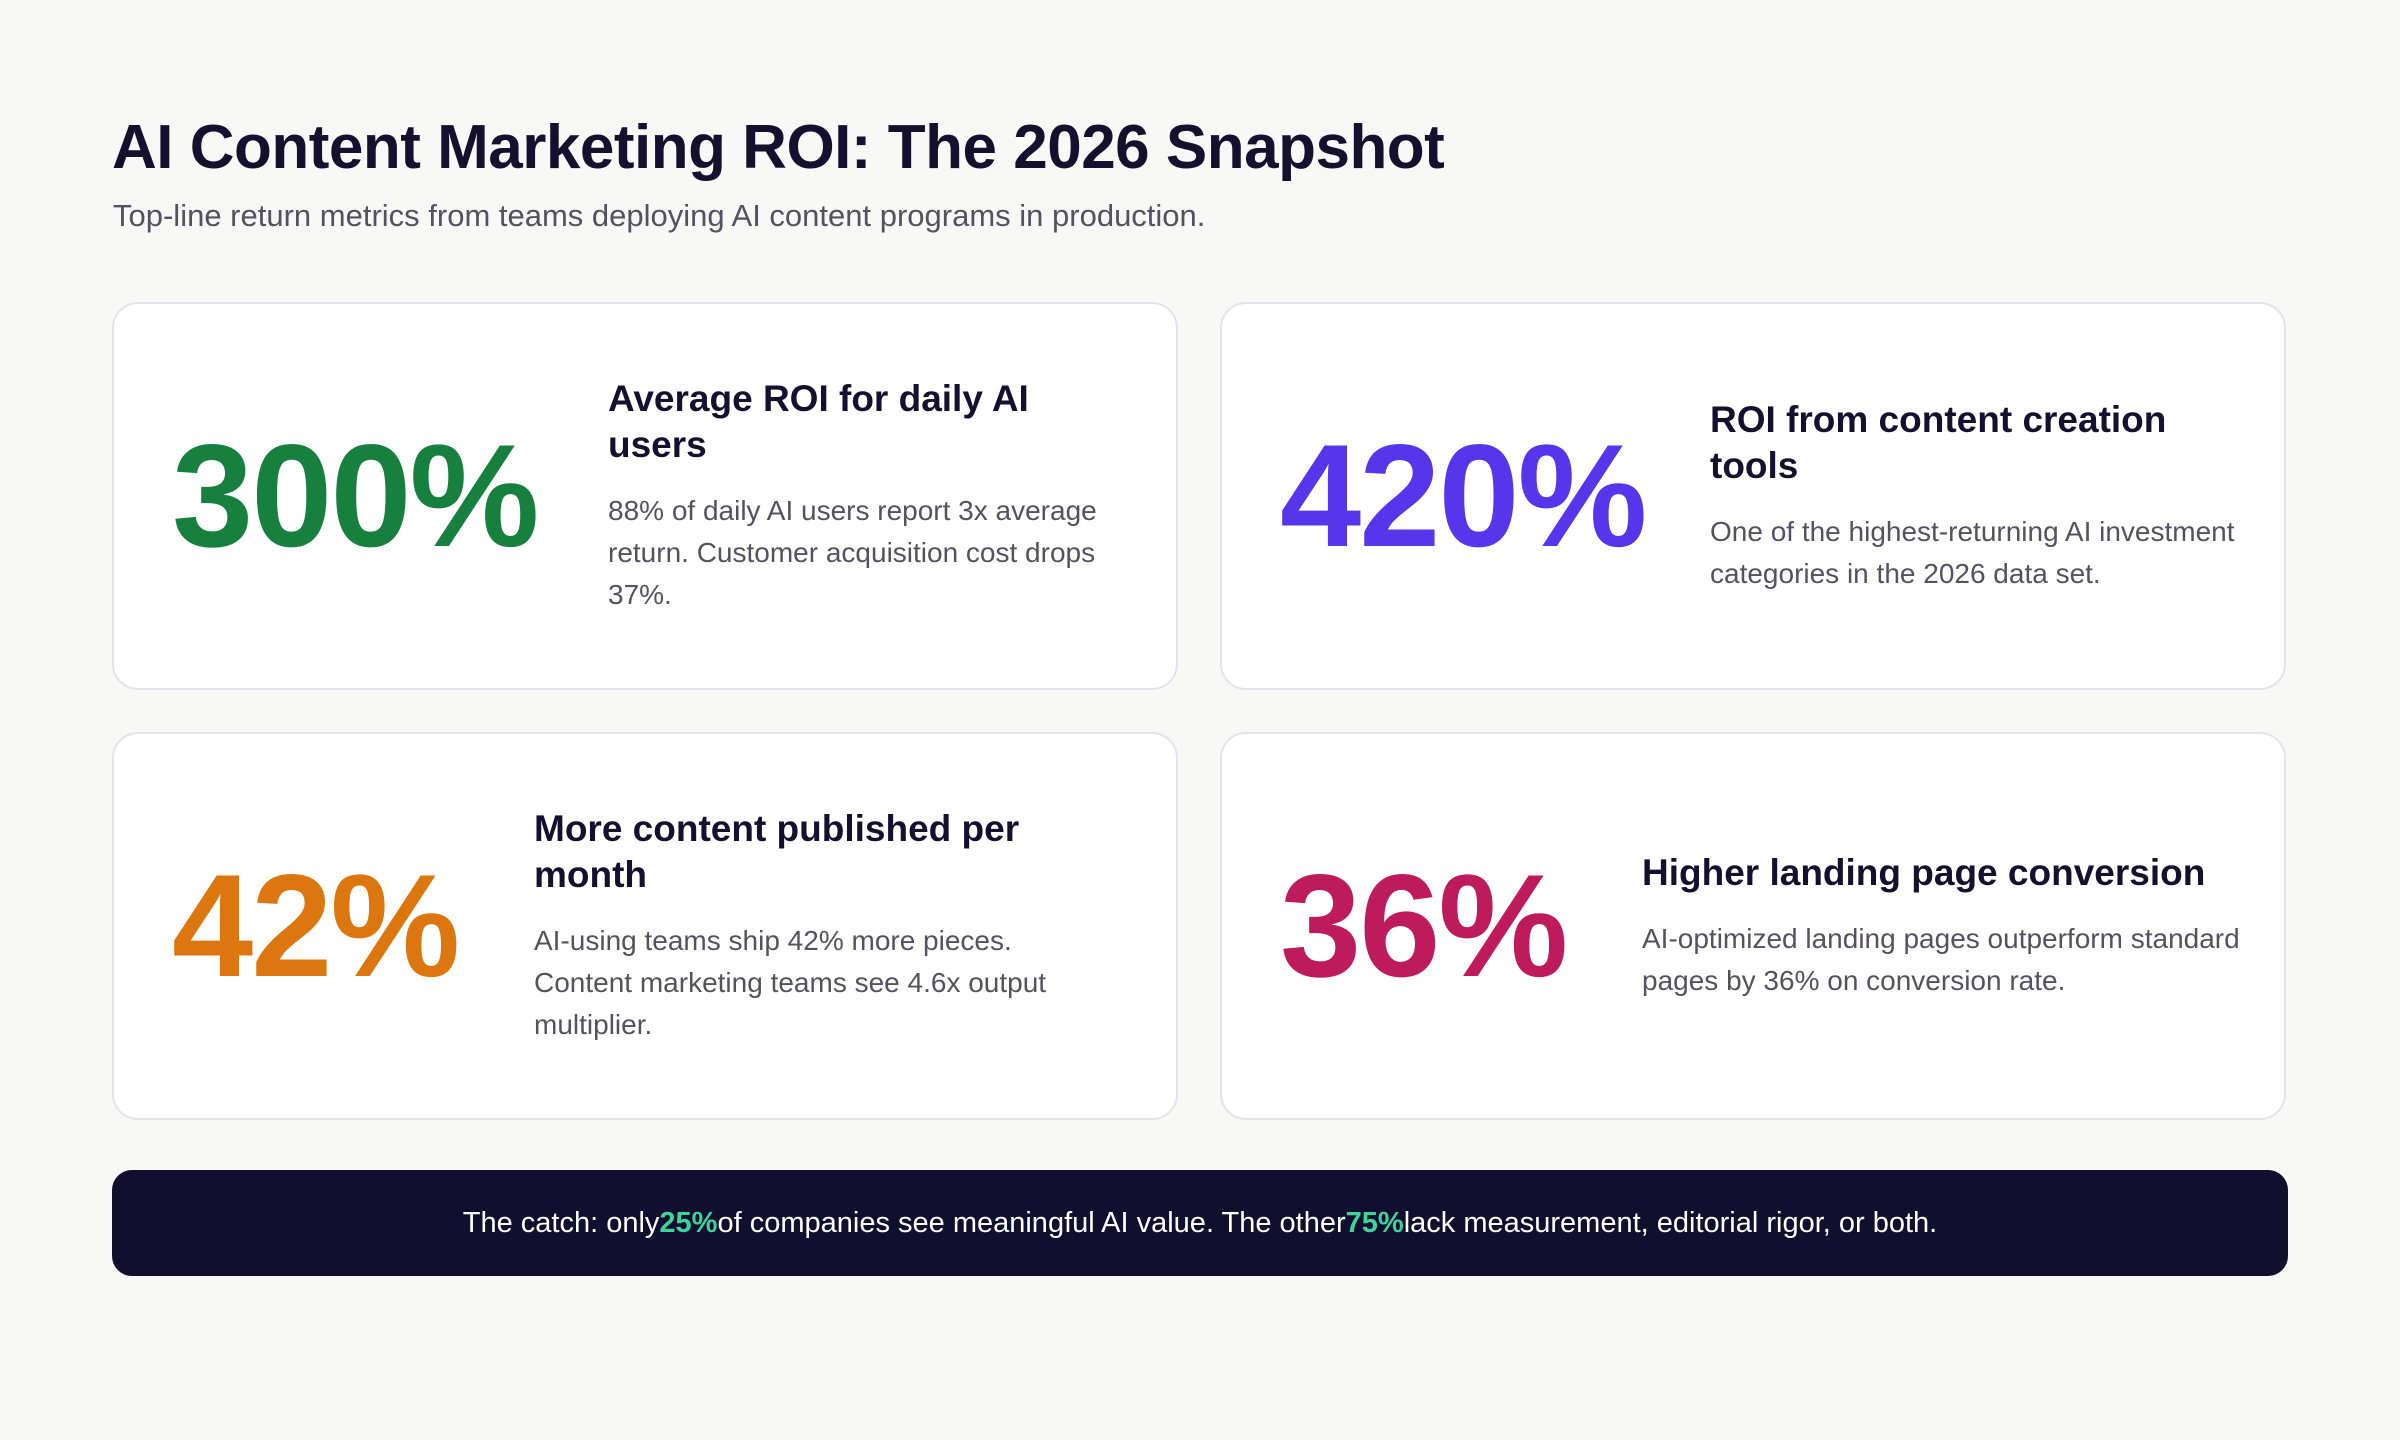  I want to click on stat-title: More content published per month, so click(777, 851).